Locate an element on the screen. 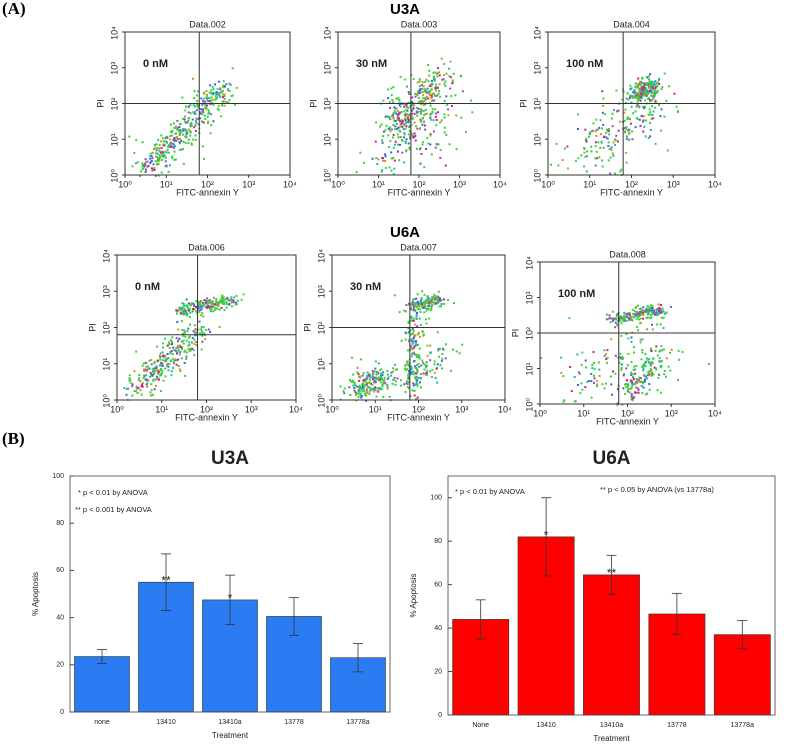 This screenshot has height=754, width=800. dose-label: 0 nM is located at coordinates (155, 64).